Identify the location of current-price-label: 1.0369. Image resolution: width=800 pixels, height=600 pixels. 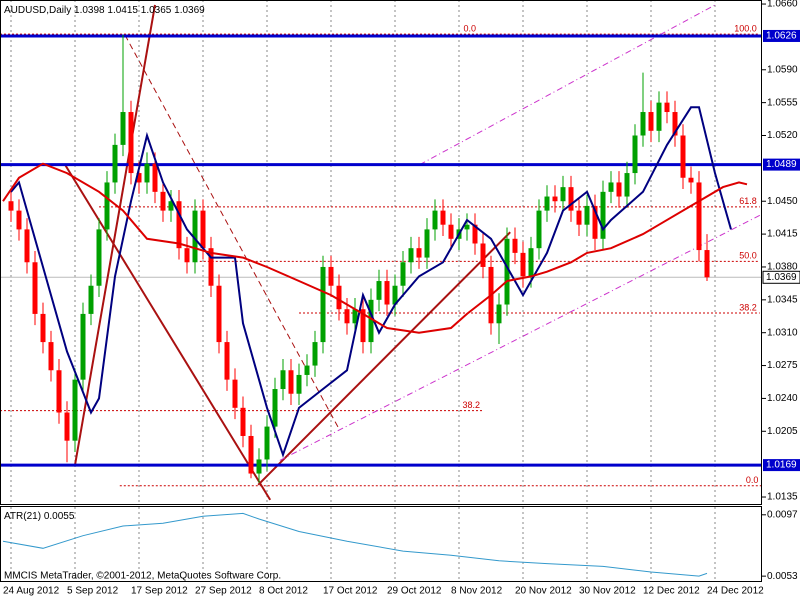
(781, 277).